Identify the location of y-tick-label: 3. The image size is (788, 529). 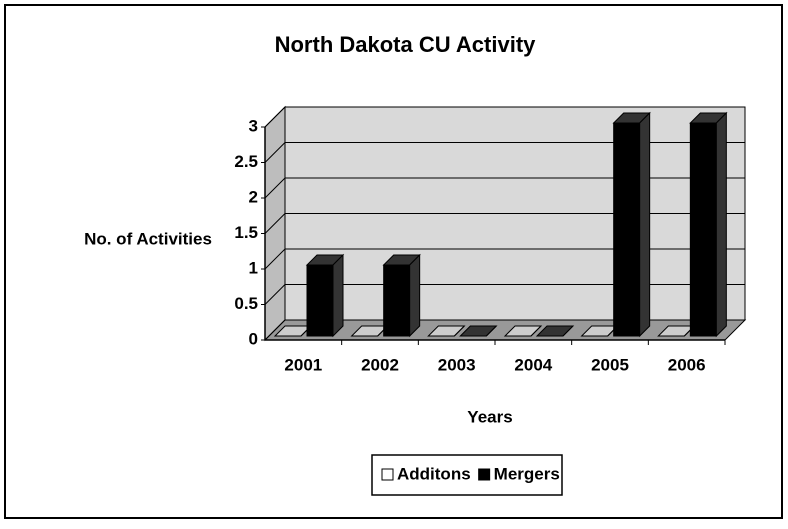
(253, 125).